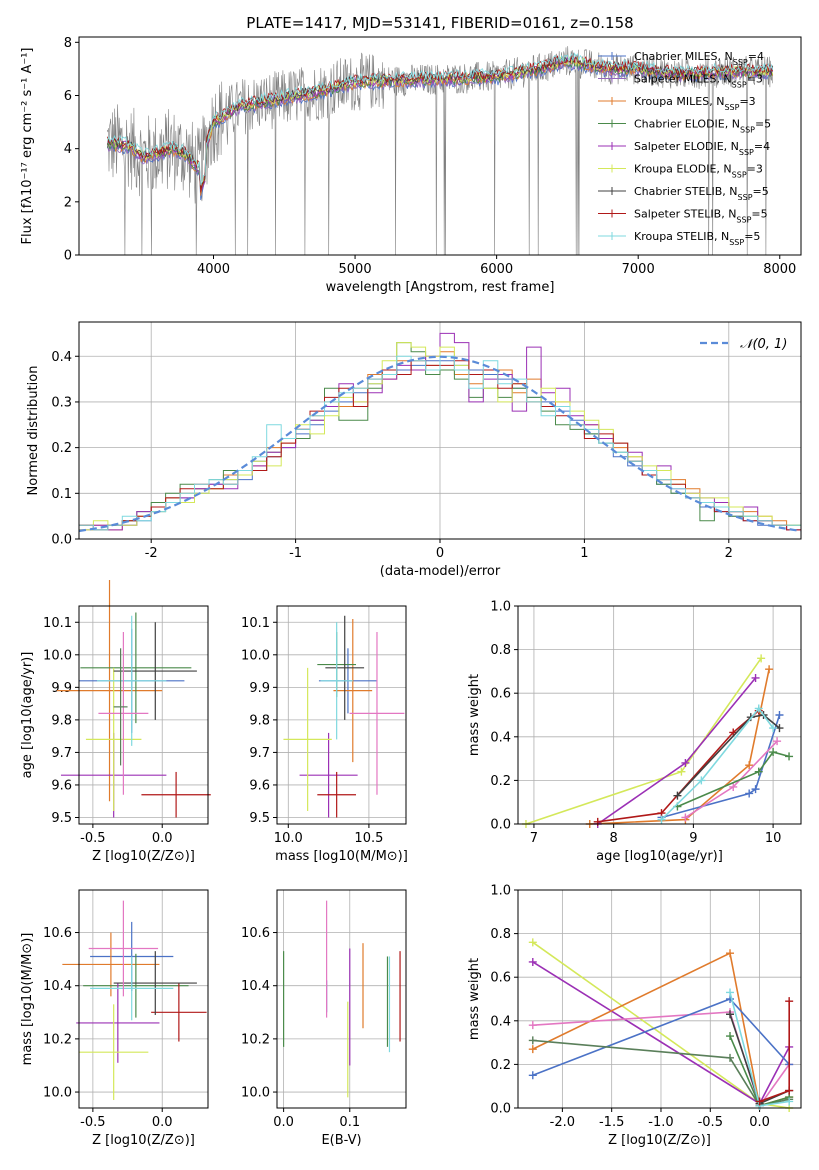 This screenshot has width=819, height=1170. Describe the element at coordinates (259, 753) in the screenshot. I see `age-vs-mass-ytick-label: 9.7` at that location.